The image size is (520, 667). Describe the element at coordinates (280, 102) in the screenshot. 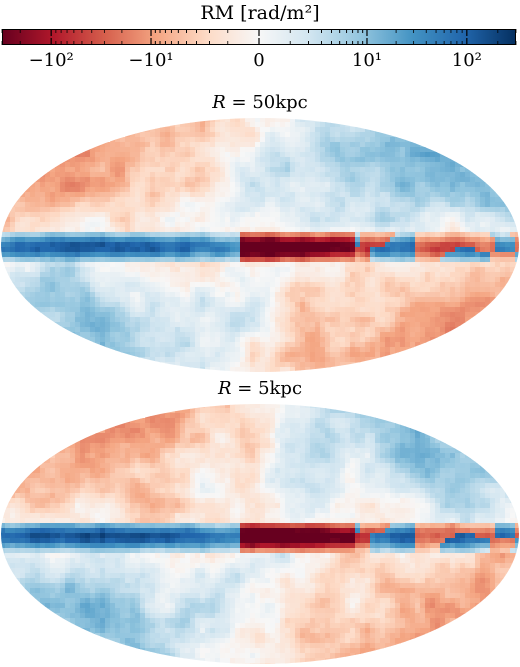

I see `map-title-val: 50kpc` at that location.